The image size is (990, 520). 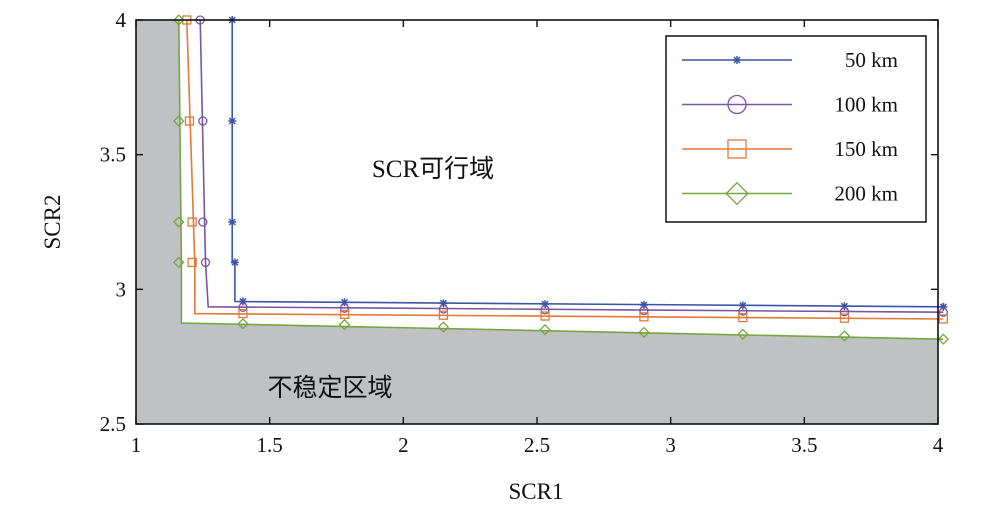 What do you see at coordinates (121, 289) in the screenshot?
I see `y-tick-label: 3` at bounding box center [121, 289].